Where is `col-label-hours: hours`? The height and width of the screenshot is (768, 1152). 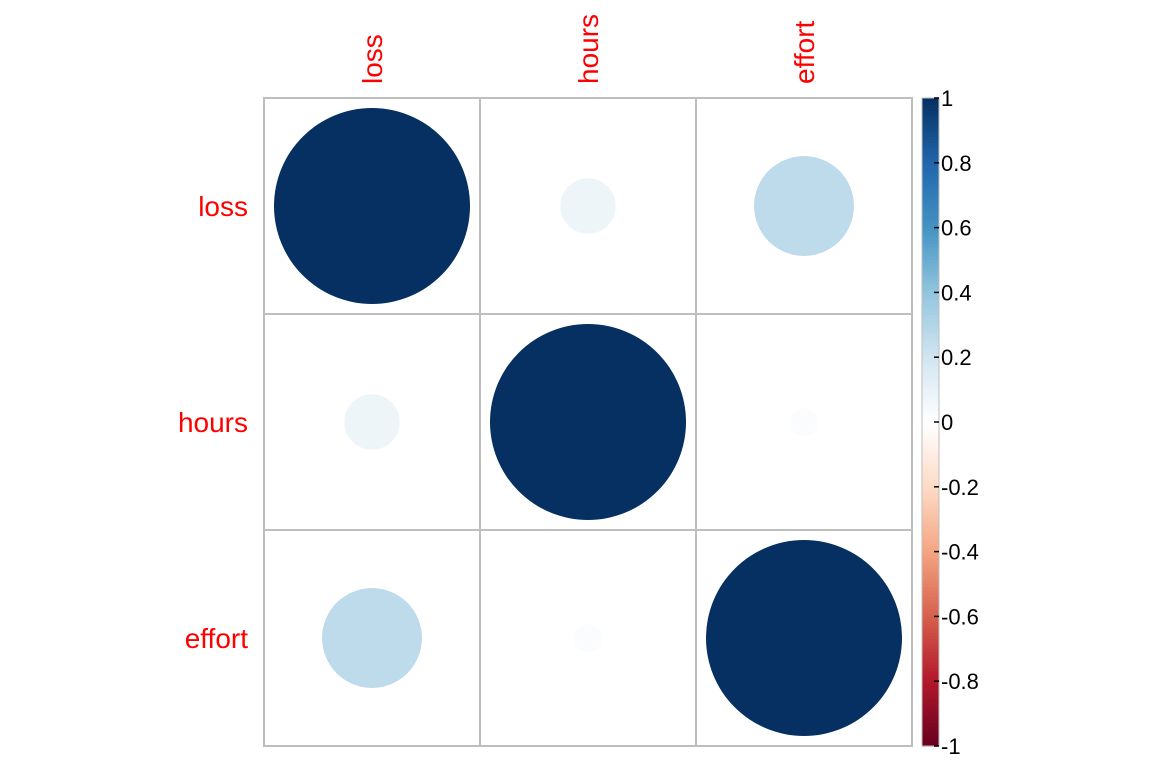 col-label-hours: hours is located at coordinates (588, 49).